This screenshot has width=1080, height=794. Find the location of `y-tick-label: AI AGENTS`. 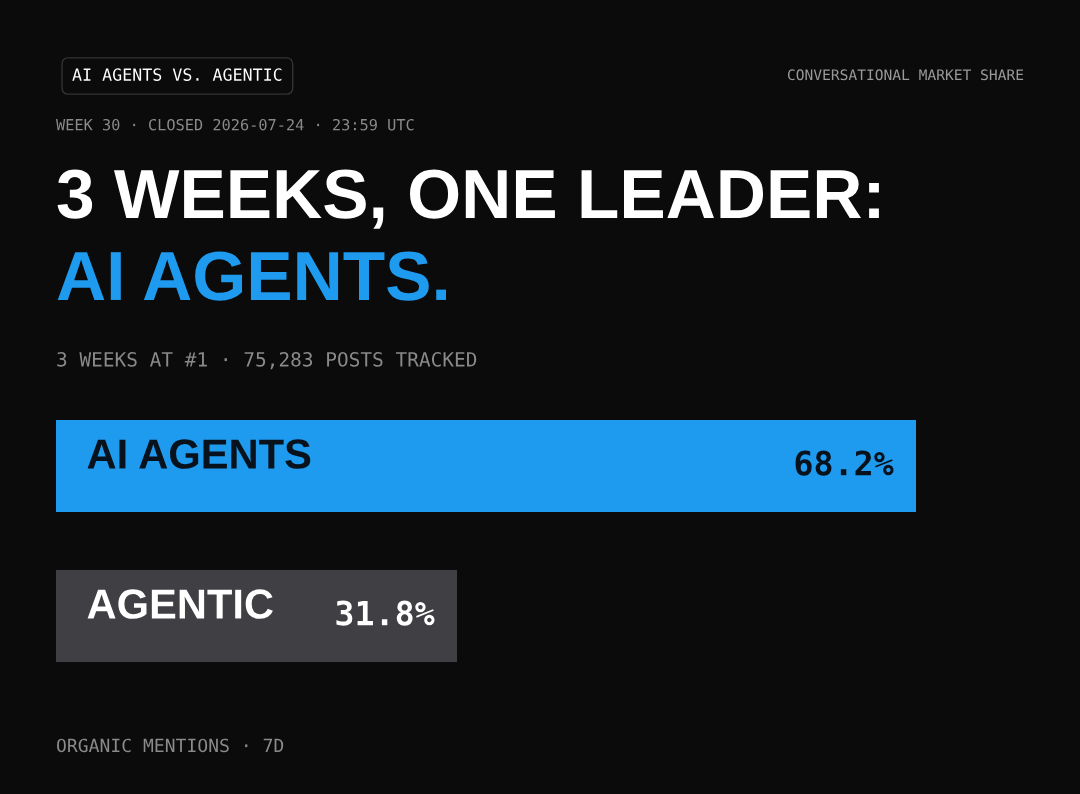

y-tick-label: AI AGENTS is located at coordinates (199, 454).